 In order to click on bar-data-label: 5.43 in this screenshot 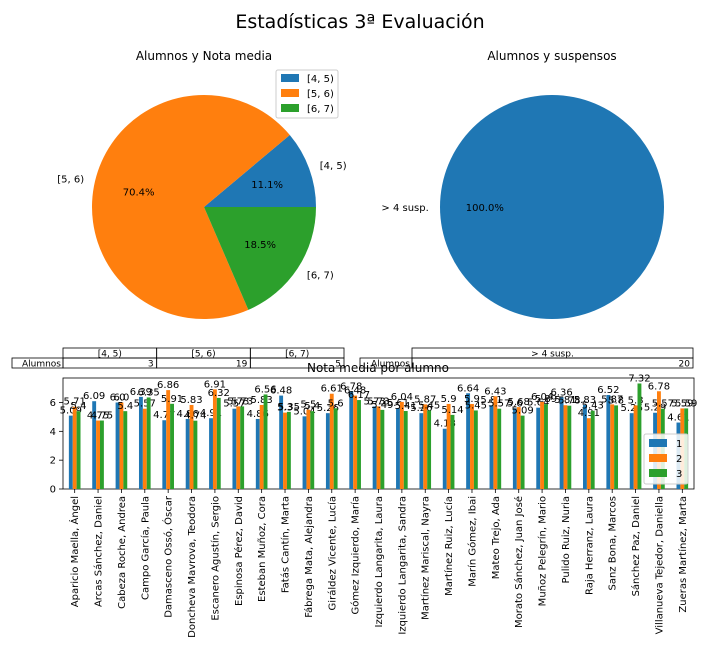, I will do `click(593, 406)`.